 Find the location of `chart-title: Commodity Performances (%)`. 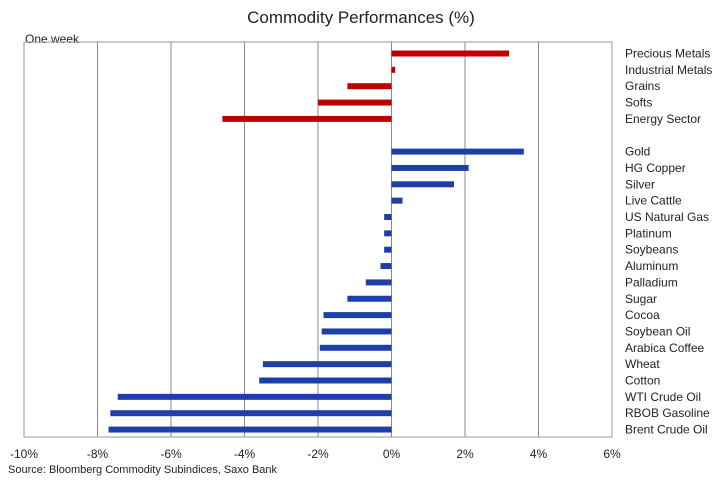

chart-title: Commodity Performances (%) is located at coordinates (361, 17).